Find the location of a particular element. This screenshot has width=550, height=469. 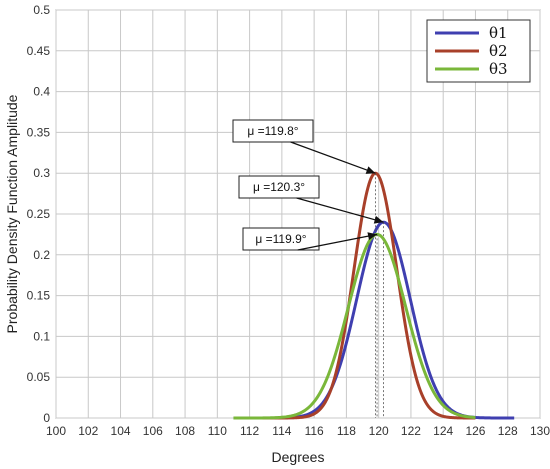

annotations: μ =119.8° μ =120.3° μ =119.9° is located at coordinates (308, 185).